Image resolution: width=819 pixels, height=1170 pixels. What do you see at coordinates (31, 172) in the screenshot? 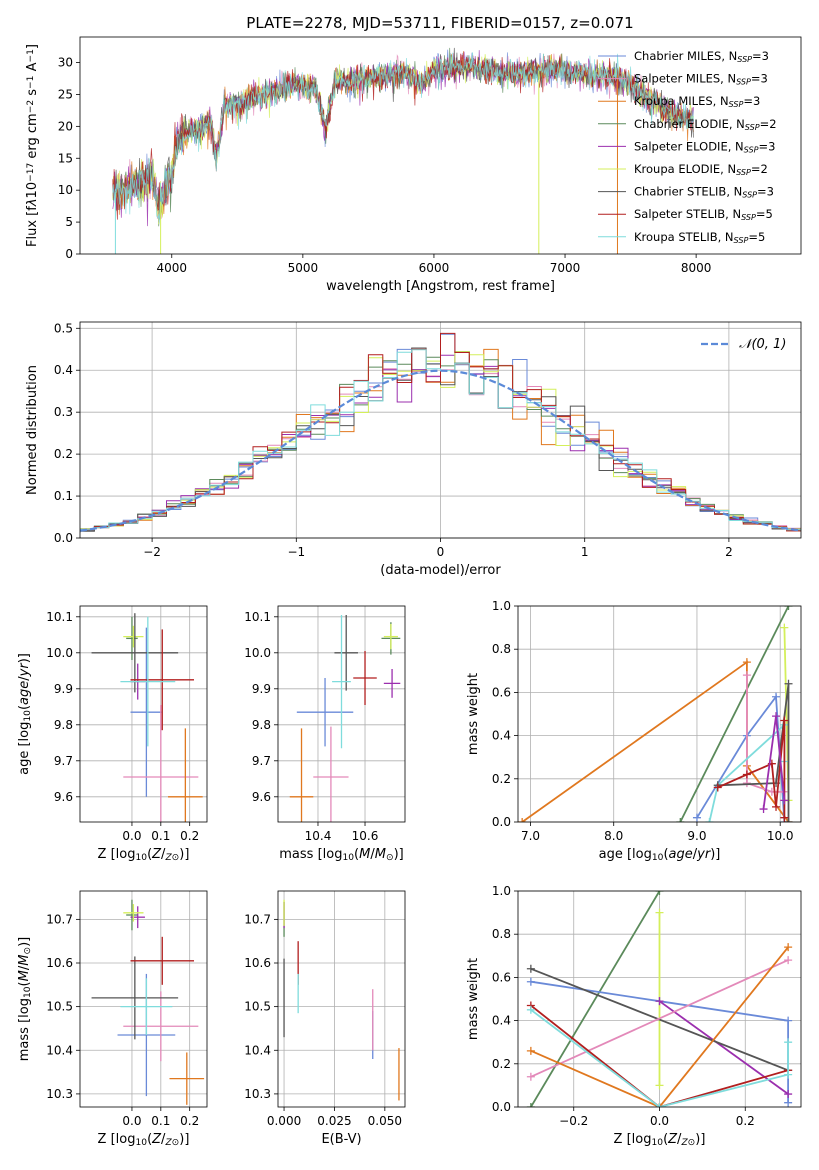
I see `y-axis-label-part: −17` at bounding box center [31, 172].